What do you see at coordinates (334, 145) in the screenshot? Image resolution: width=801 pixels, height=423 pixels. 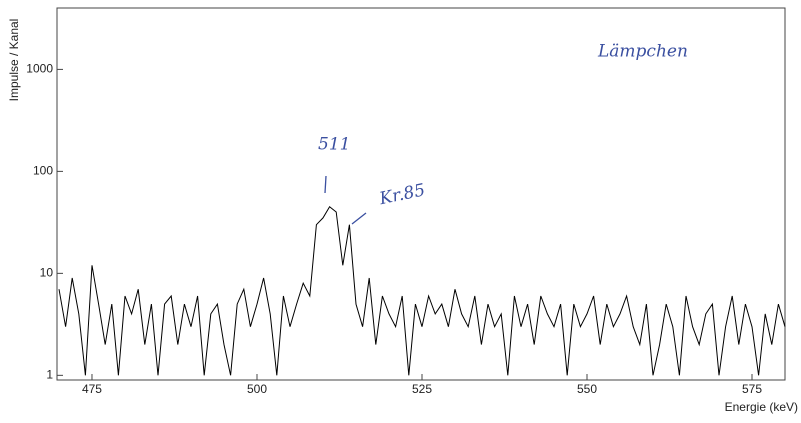 I see `annotation: 511` at bounding box center [334, 145].